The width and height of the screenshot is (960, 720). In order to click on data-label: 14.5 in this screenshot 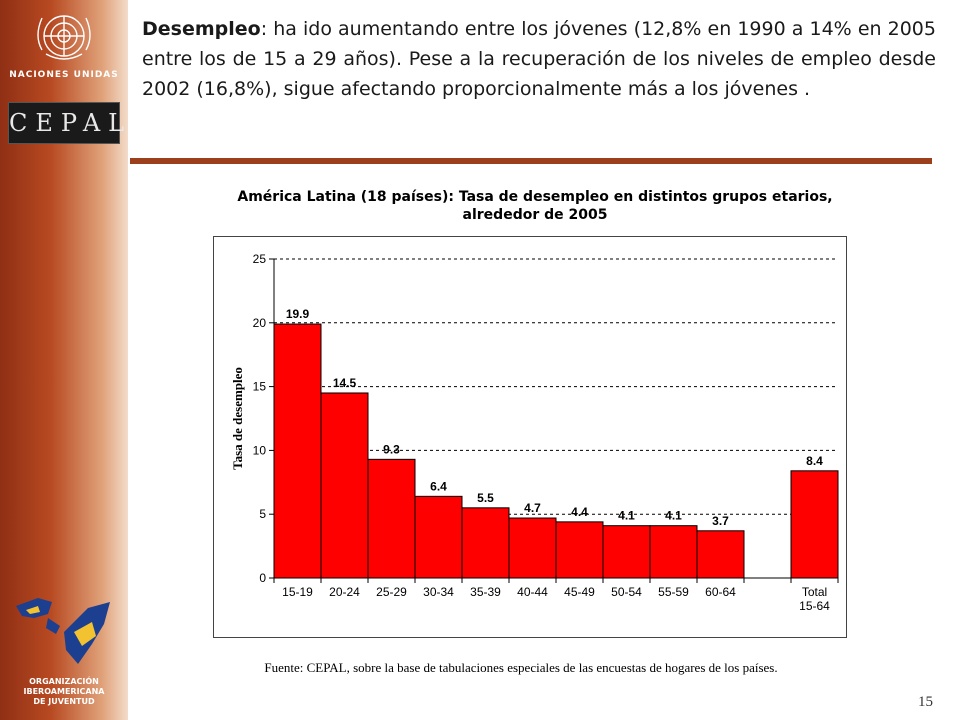, I will do `click(345, 383)`.